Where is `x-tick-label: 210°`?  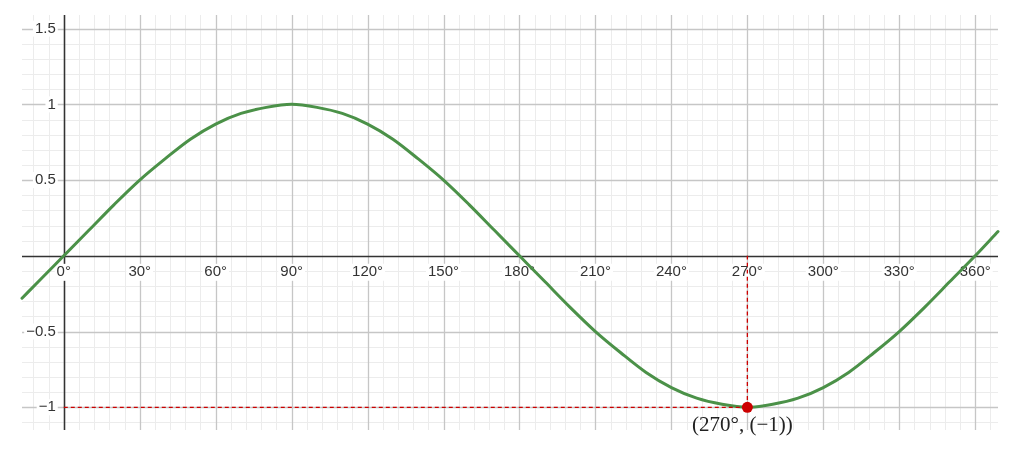 x-tick-label: 210° is located at coordinates (595, 271).